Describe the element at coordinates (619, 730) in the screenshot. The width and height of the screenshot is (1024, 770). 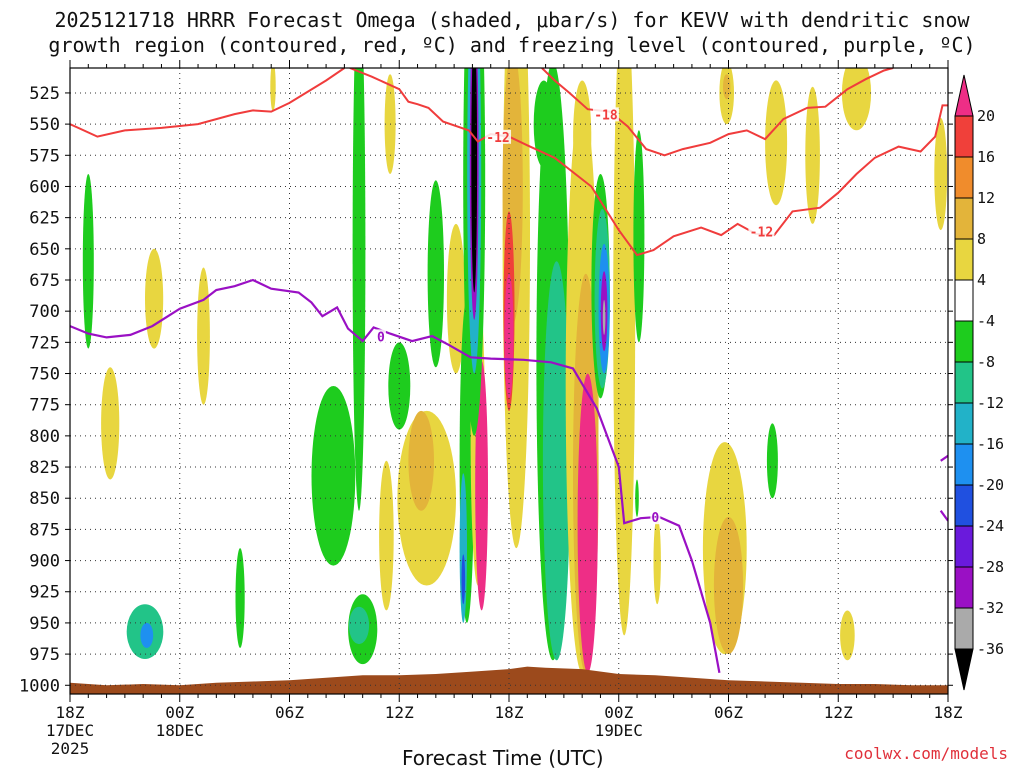
I see `x-tick-date-label: 19DEC` at that location.